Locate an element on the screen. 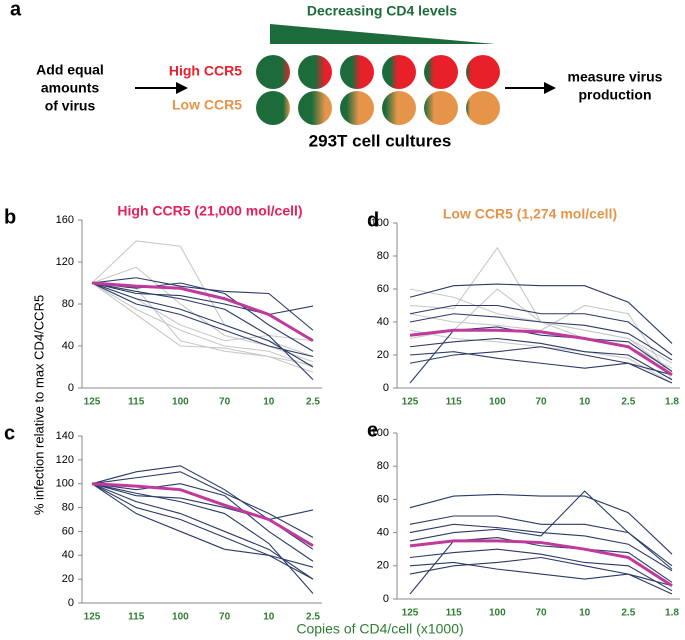 The height and width of the screenshot is (640, 685). panel-label: d is located at coordinates (373, 220).